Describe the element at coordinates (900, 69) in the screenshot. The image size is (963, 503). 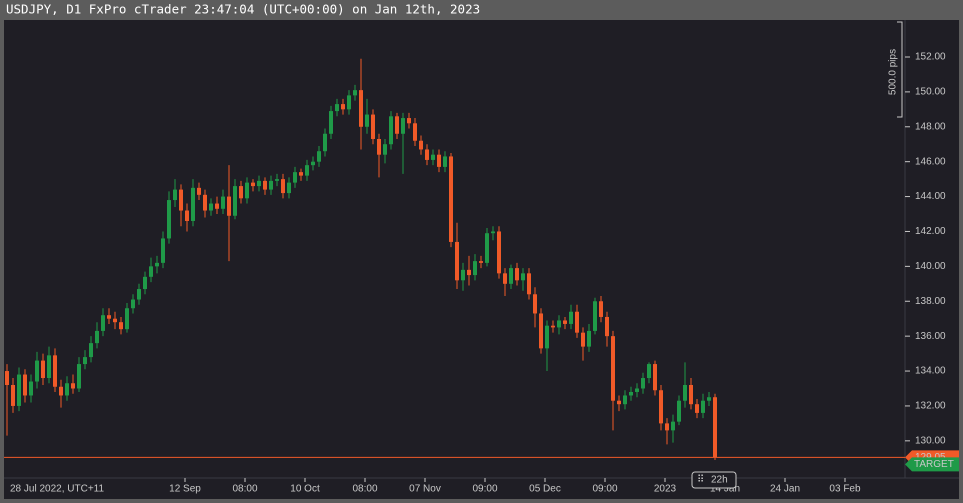
I see `scale-bracket` at that location.